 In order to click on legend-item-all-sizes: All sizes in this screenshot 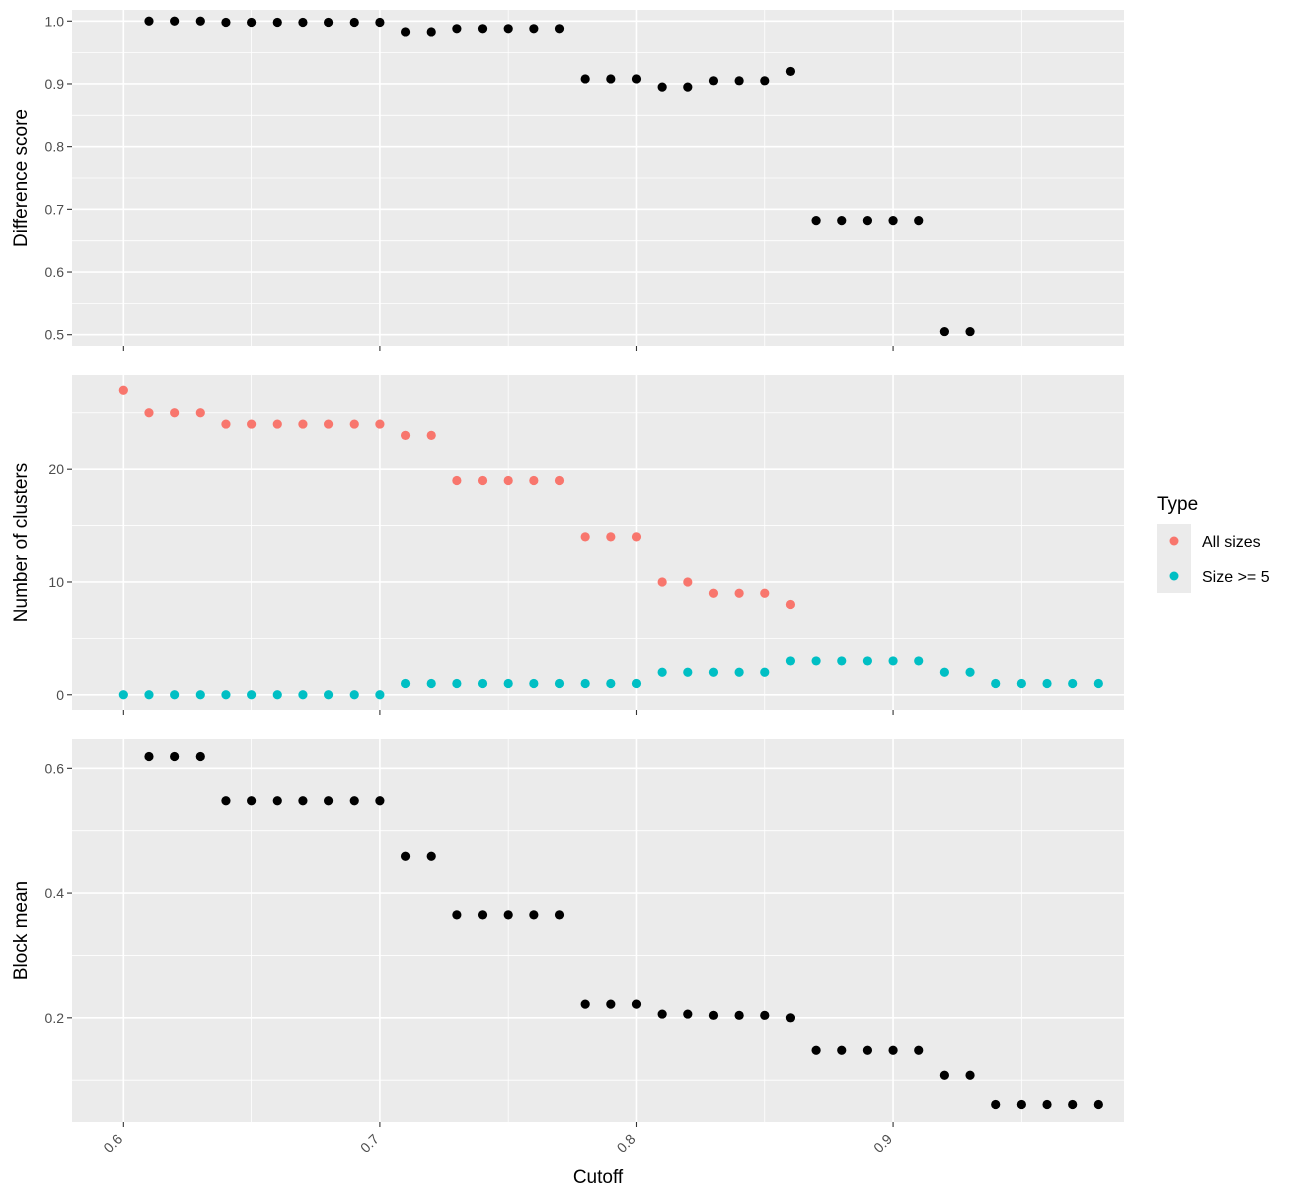, I will do `click(1215, 542)`.